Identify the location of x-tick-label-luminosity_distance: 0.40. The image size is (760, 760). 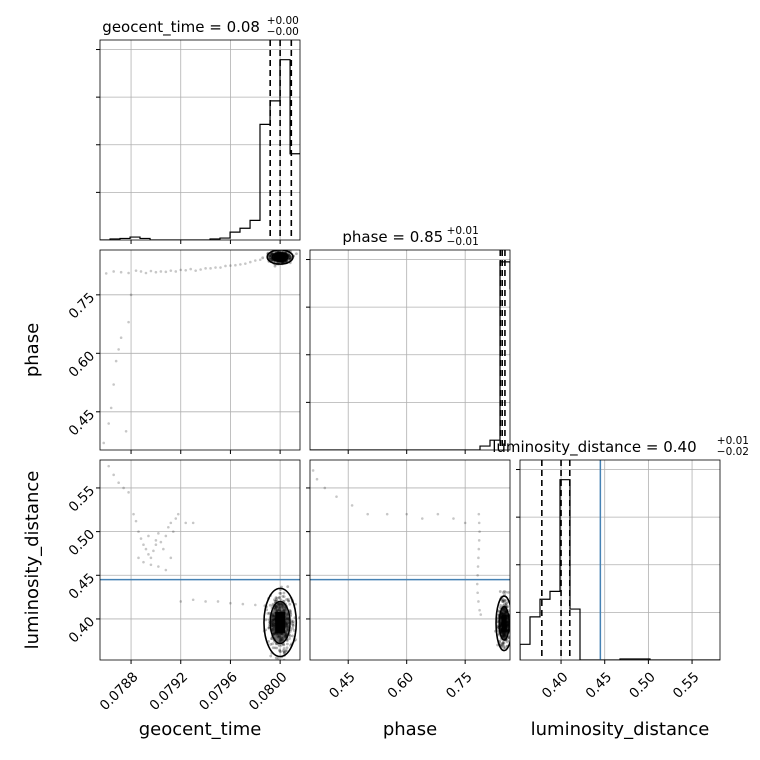
(555, 685).